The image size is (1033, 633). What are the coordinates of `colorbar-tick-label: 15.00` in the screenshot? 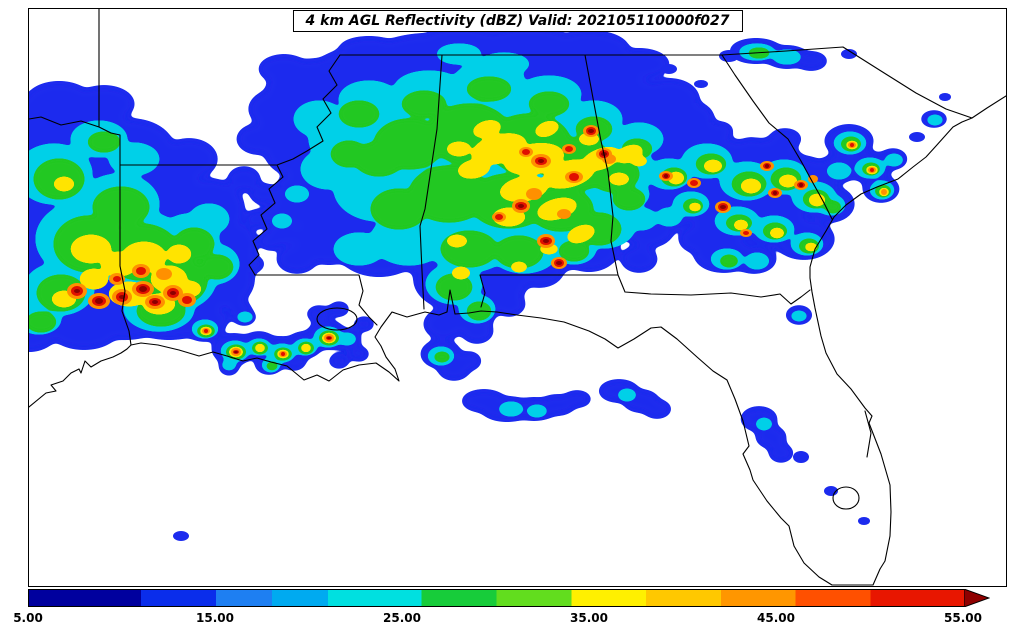 It's located at (215, 618).